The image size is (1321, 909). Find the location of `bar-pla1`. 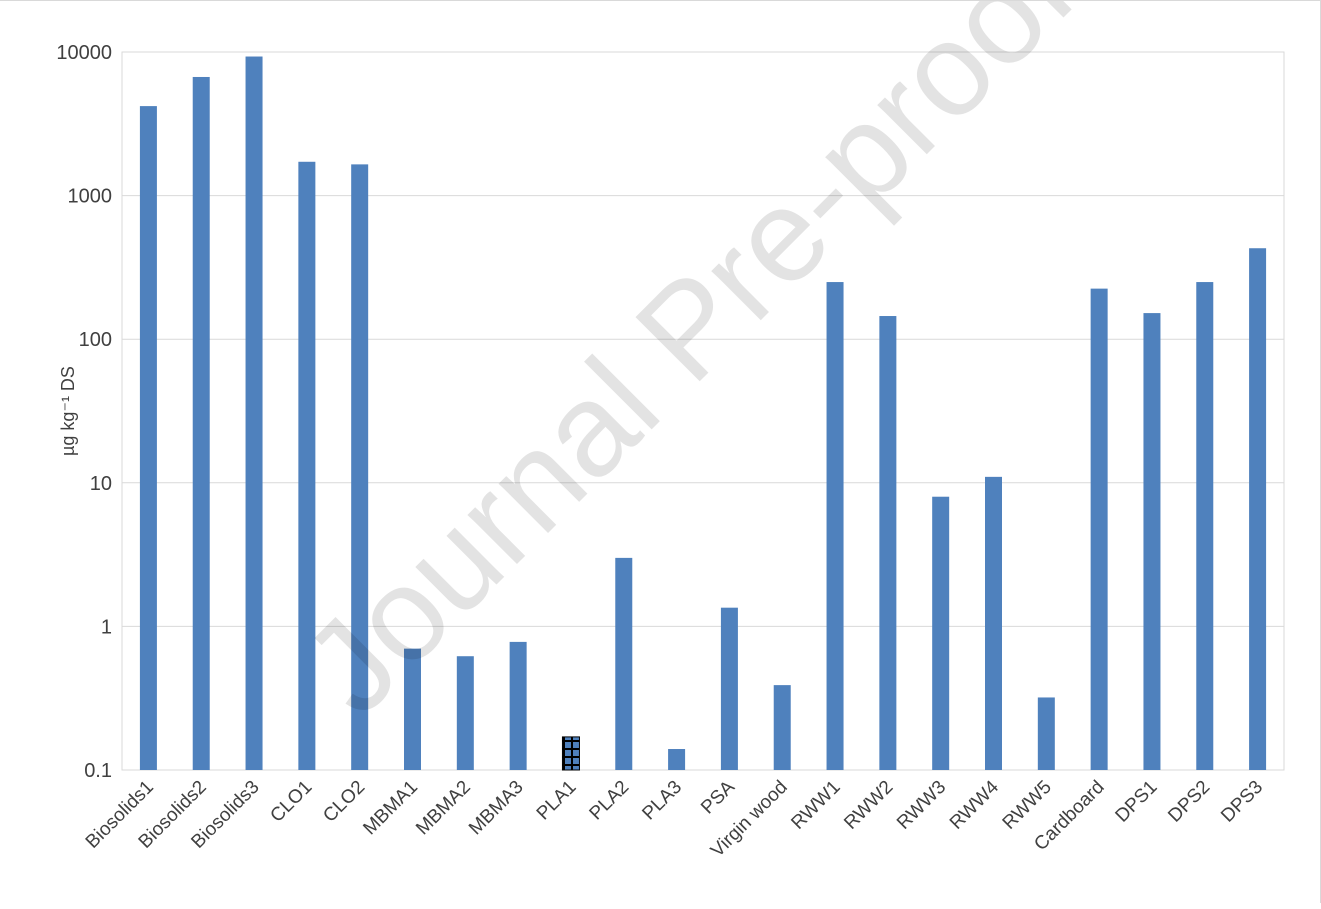

bar-pla1 is located at coordinates (570, 753).